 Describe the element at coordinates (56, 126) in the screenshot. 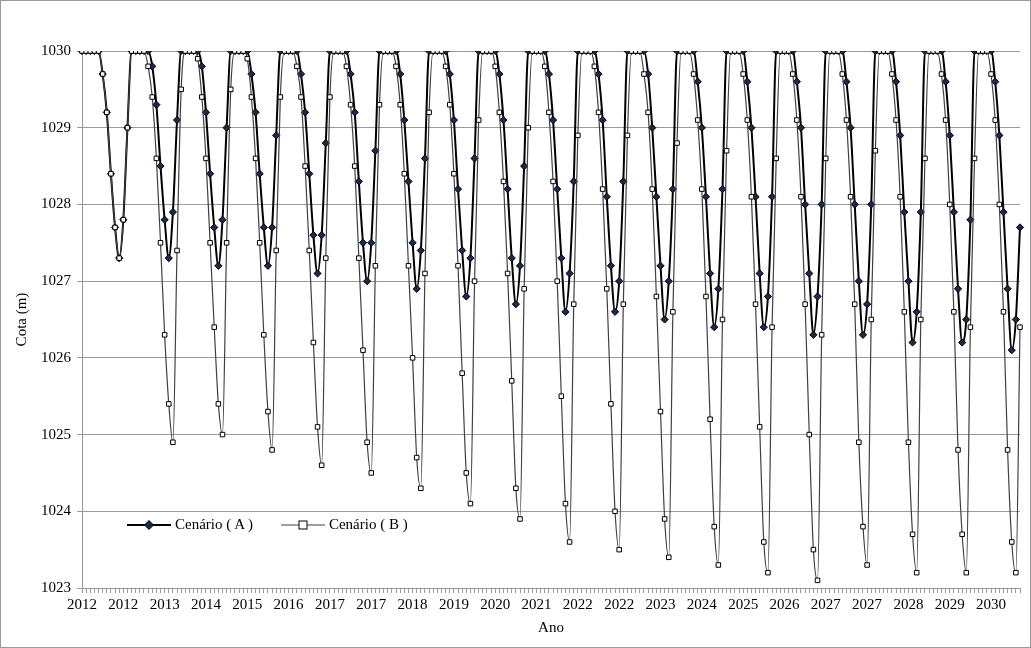

I see `y-tick-label: 1029` at that location.